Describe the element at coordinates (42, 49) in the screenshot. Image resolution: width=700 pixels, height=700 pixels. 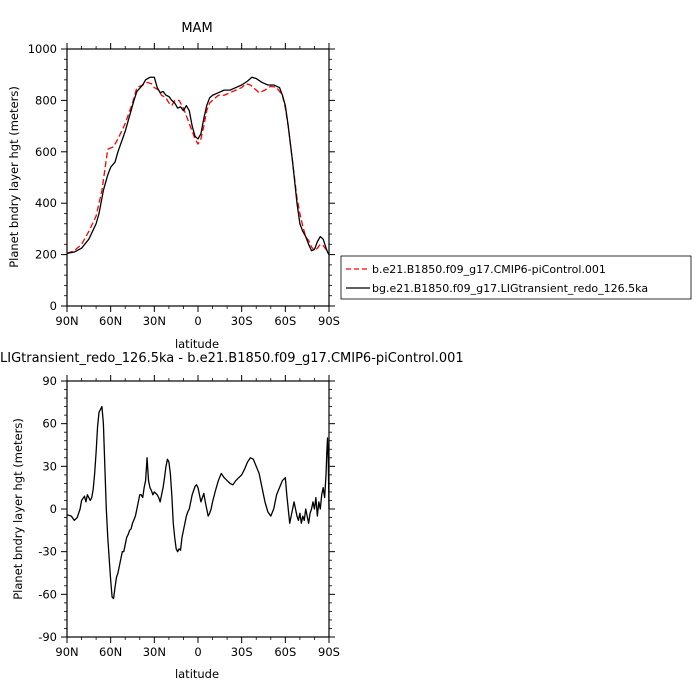
I see `y-tick-label: 1000` at that location.